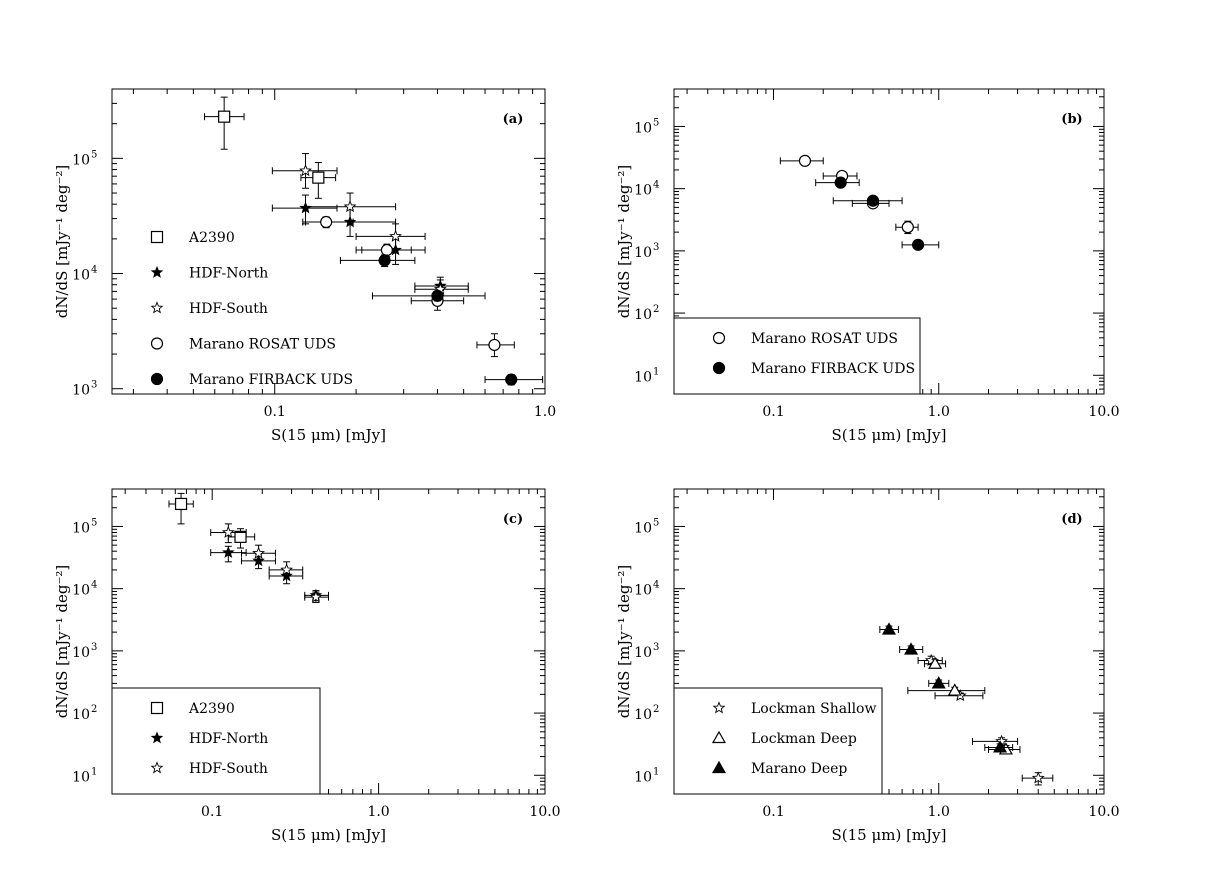 The image size is (1216, 873). What do you see at coordinates (799, 769) in the screenshot?
I see `legend-label-marano-deep: Marano Deep` at bounding box center [799, 769].